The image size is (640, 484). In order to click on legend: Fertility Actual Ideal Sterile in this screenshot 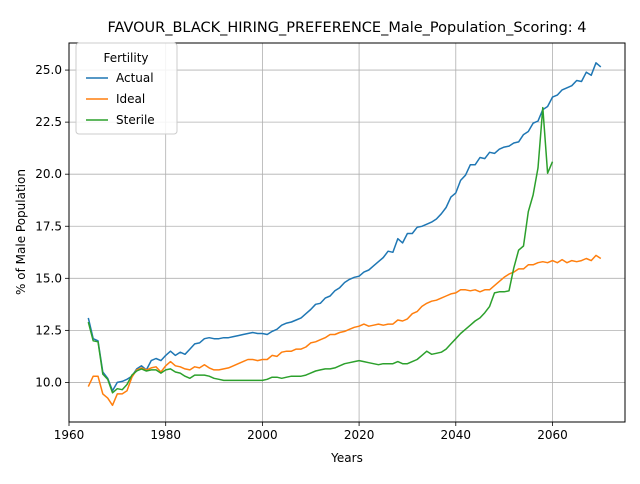, I will do `click(126, 88)`.